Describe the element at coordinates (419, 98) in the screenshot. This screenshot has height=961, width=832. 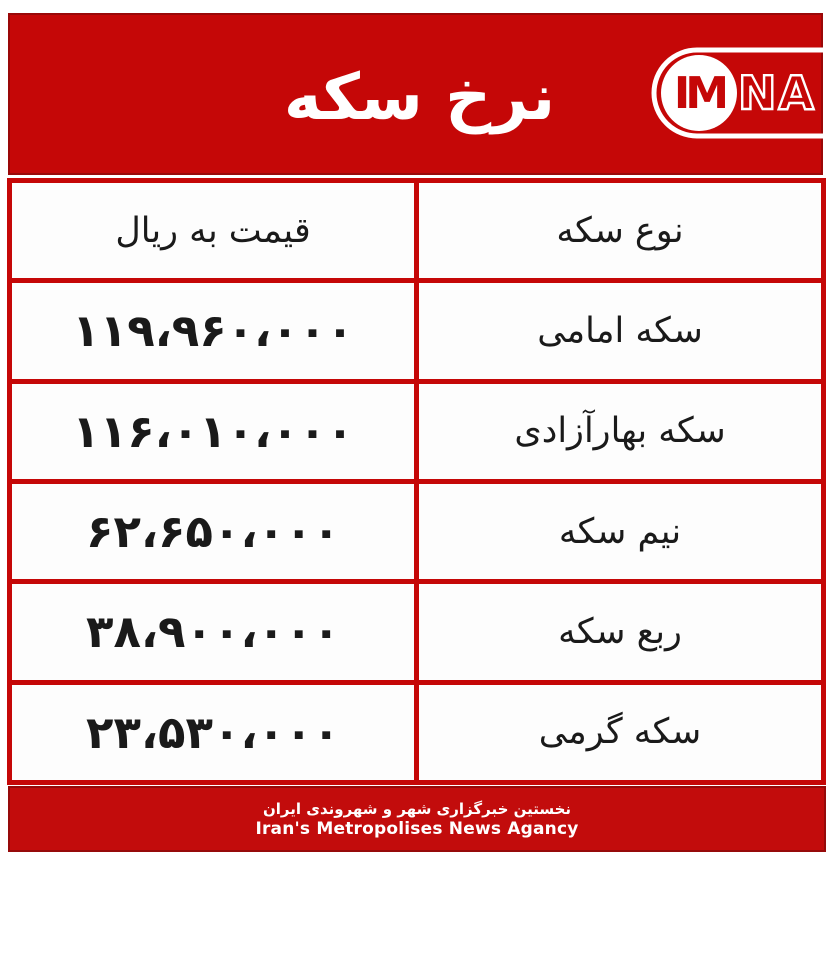
I see `page-title: نرخ سکه` at that location.